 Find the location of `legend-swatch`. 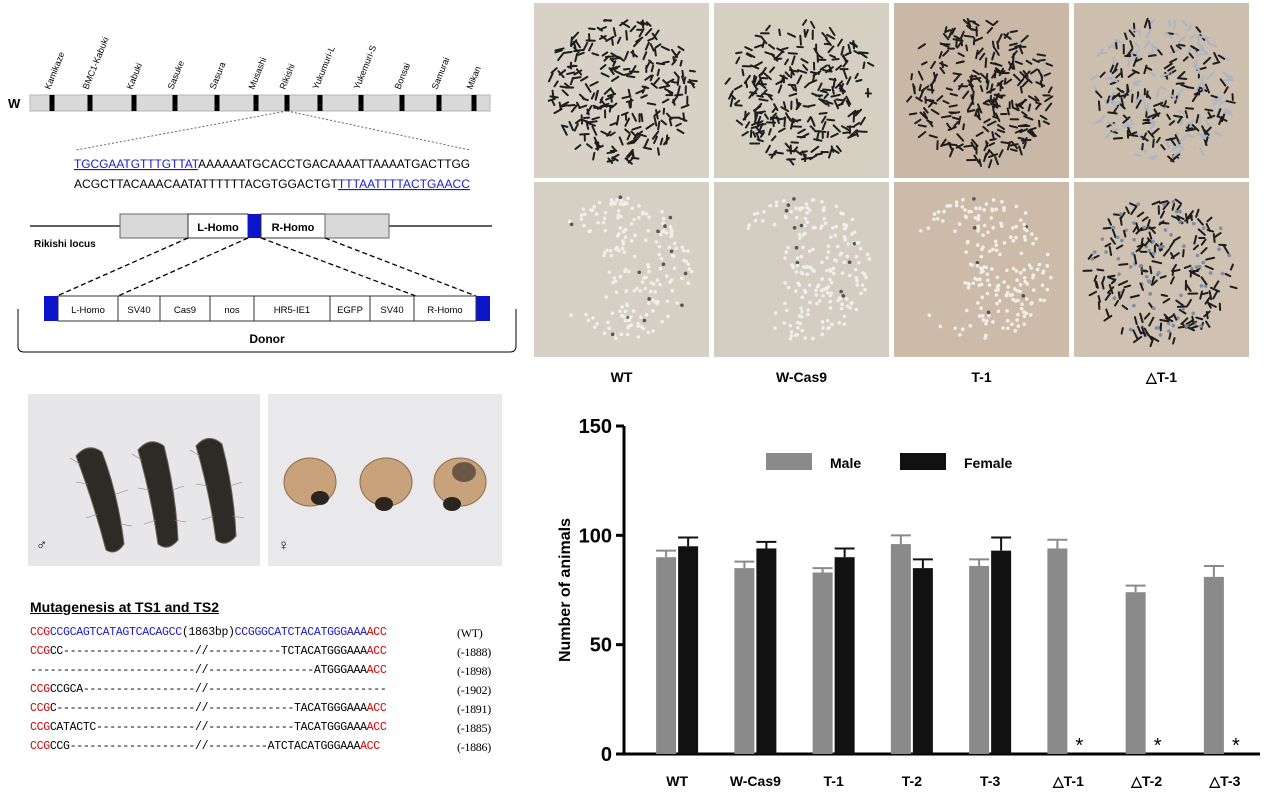

legend-swatch is located at coordinates (789, 461).